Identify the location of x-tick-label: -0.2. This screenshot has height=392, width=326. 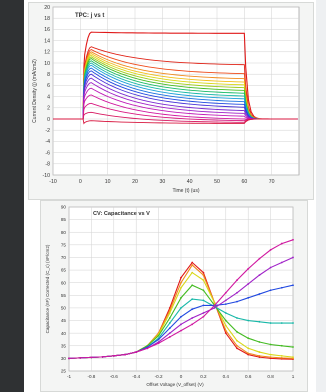
(159, 376).